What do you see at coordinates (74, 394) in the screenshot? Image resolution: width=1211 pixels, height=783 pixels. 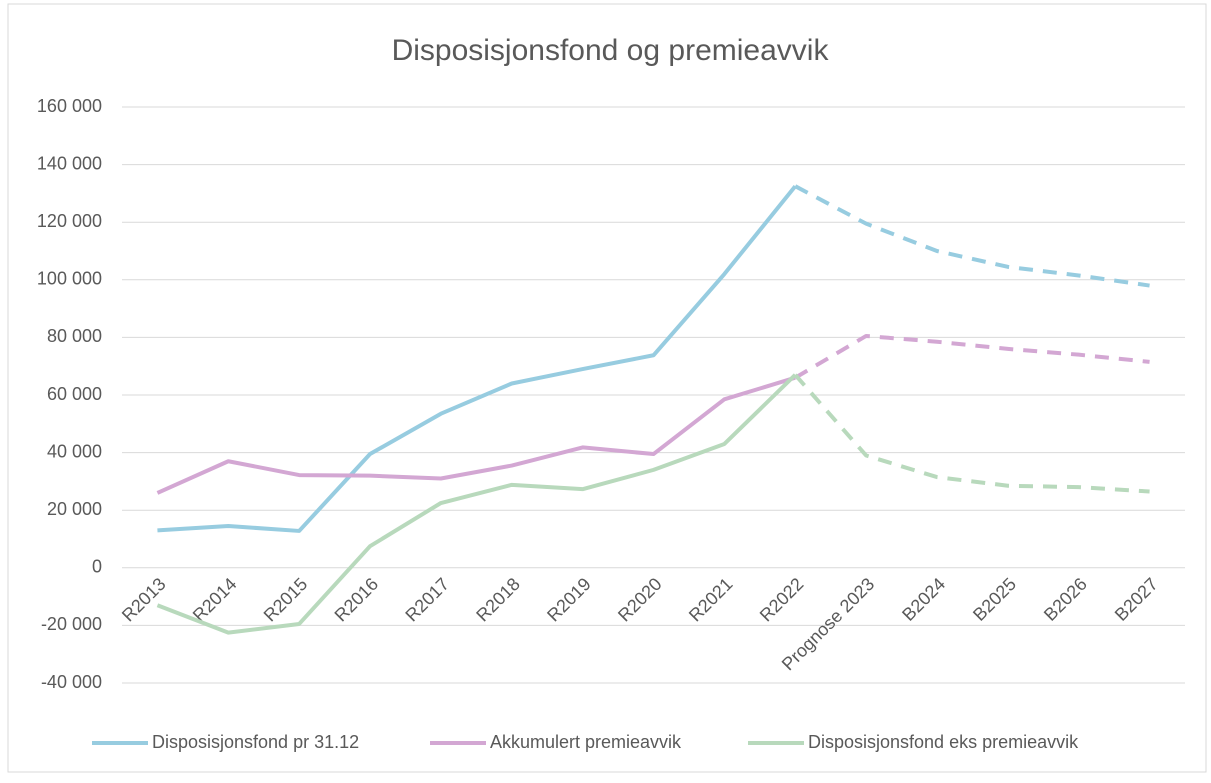 I see `y-tick-label: 60 000` at bounding box center [74, 394].